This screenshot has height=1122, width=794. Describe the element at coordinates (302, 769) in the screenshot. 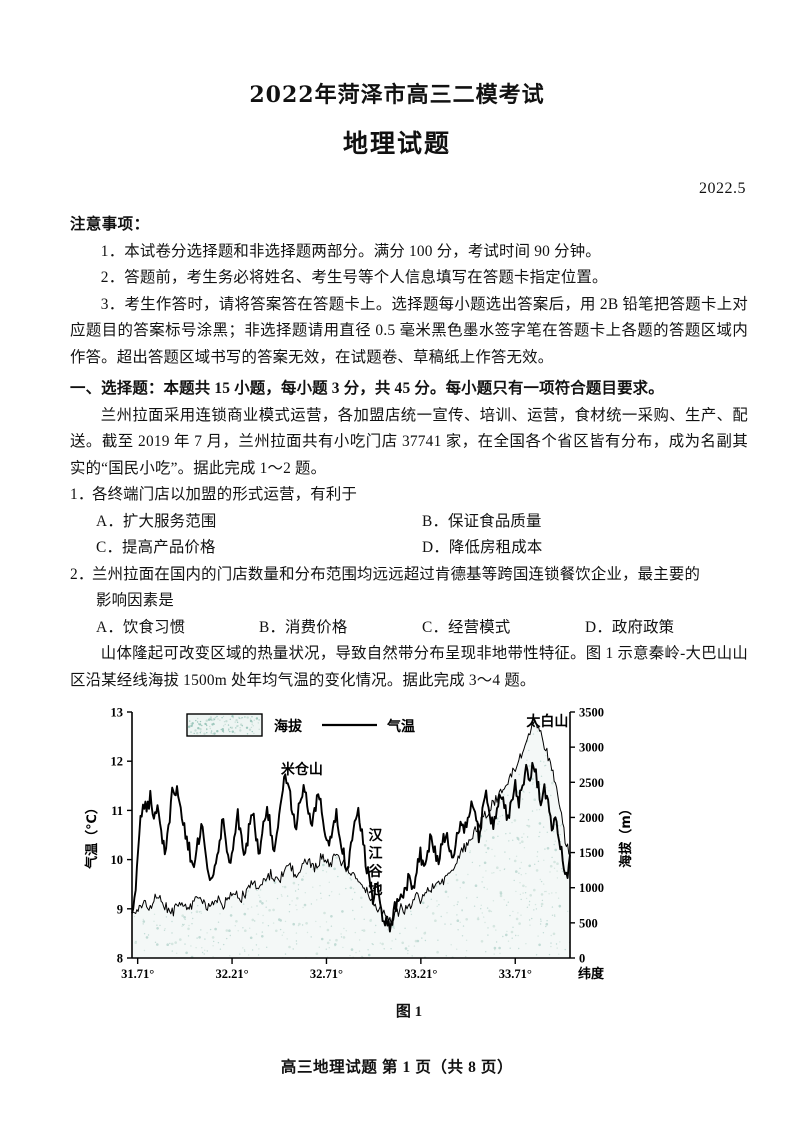

I see `svg-text: 米仓山` at that location.